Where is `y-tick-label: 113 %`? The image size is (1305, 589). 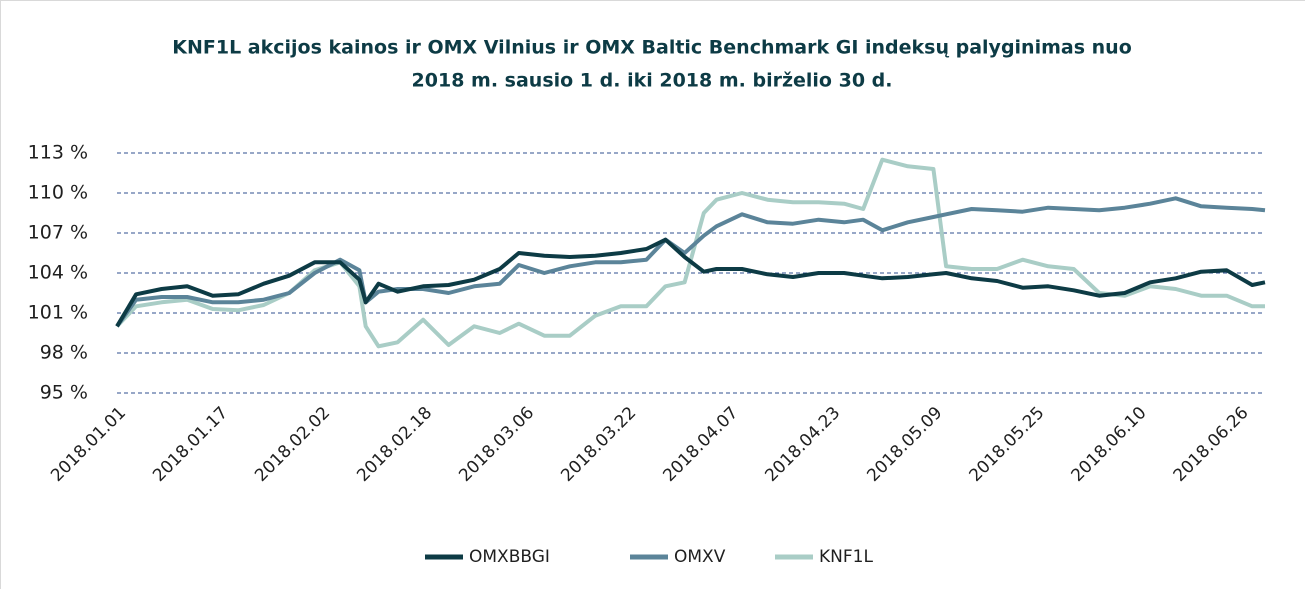
y-tick-label: 113 % is located at coordinates (58, 153).